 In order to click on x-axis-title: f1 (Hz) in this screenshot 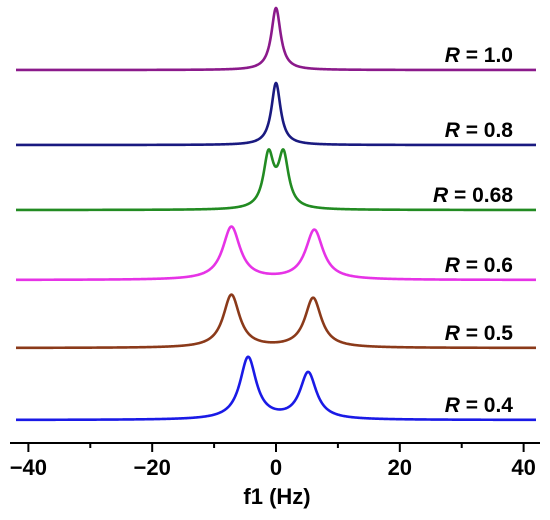, I will do `click(276, 496)`.